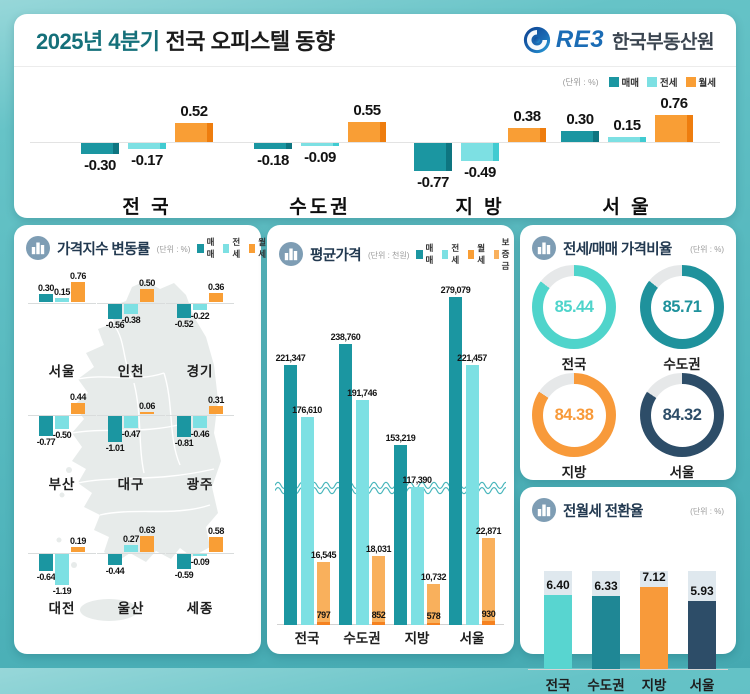 The image size is (750, 694). What do you see at coordinates (290, 358) in the screenshot?
I see `avg-value-label: 221,347` at bounding box center [290, 358].